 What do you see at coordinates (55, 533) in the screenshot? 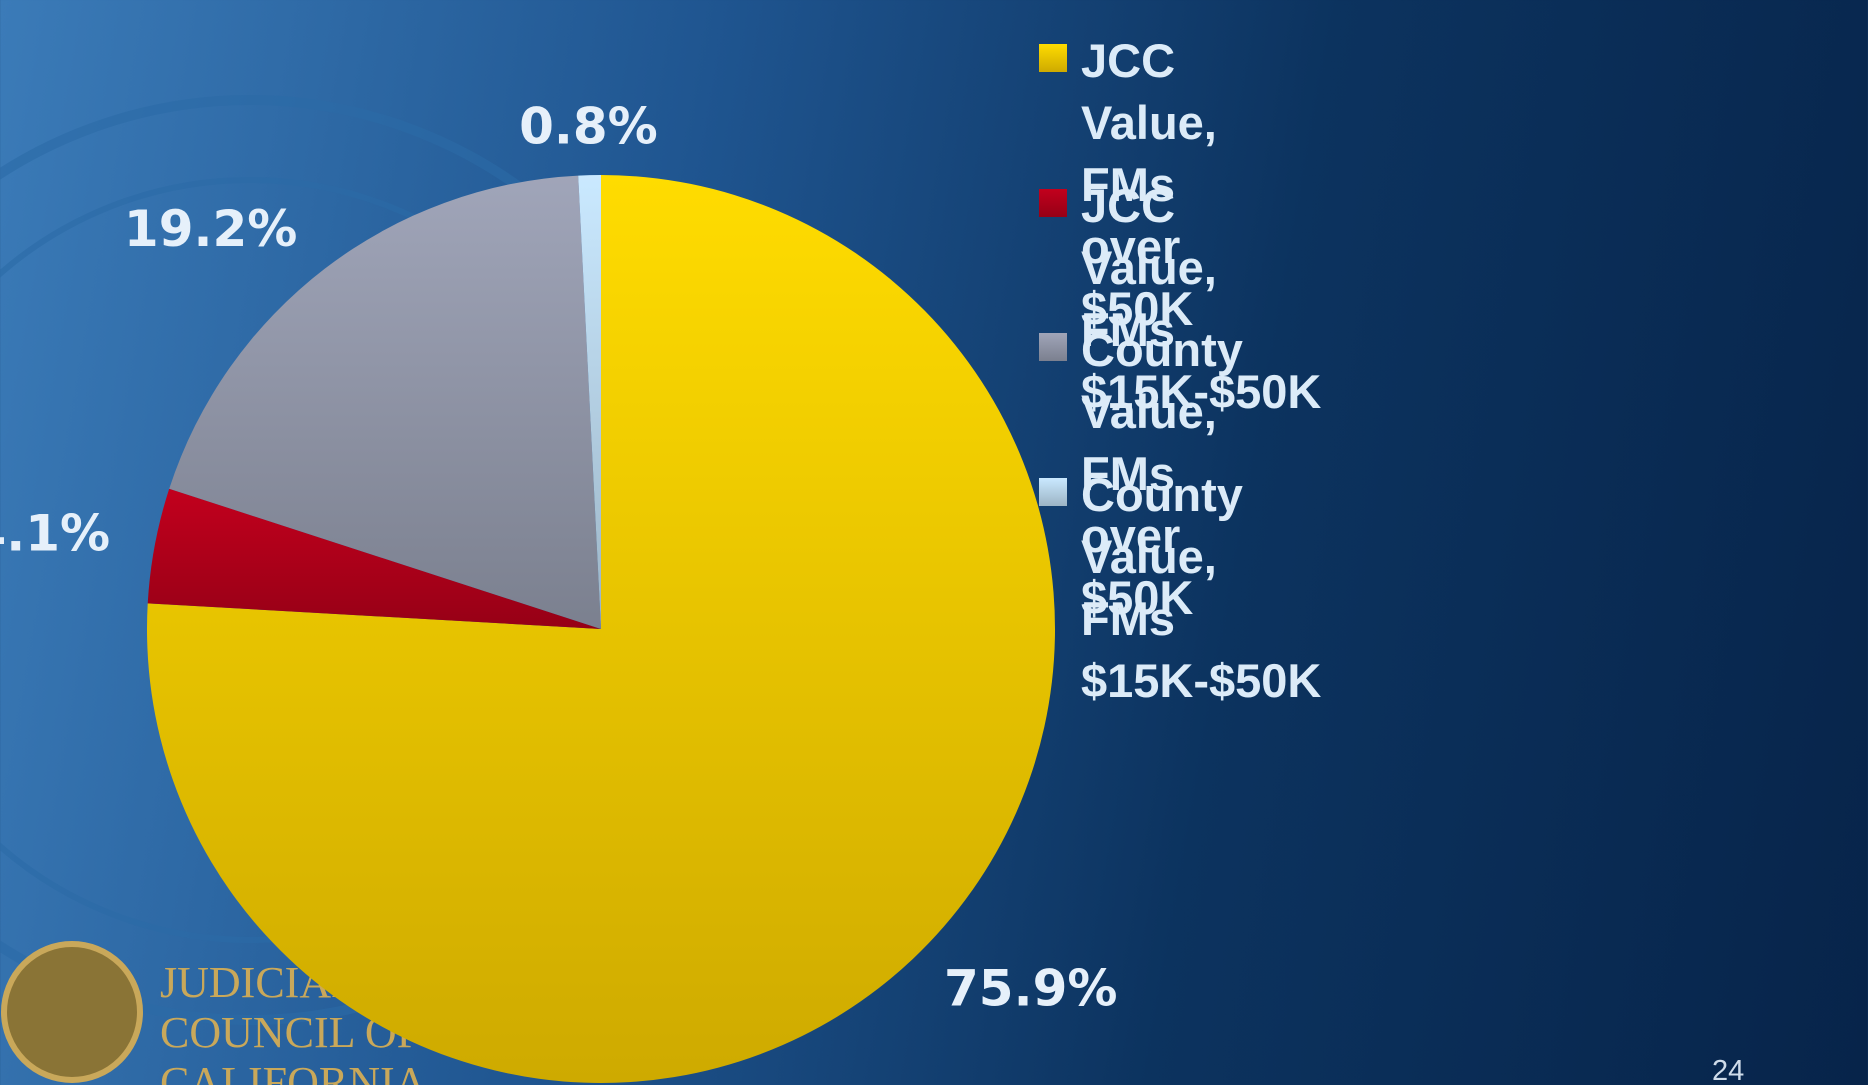
I see `data-label: 4.1%` at bounding box center [55, 533].